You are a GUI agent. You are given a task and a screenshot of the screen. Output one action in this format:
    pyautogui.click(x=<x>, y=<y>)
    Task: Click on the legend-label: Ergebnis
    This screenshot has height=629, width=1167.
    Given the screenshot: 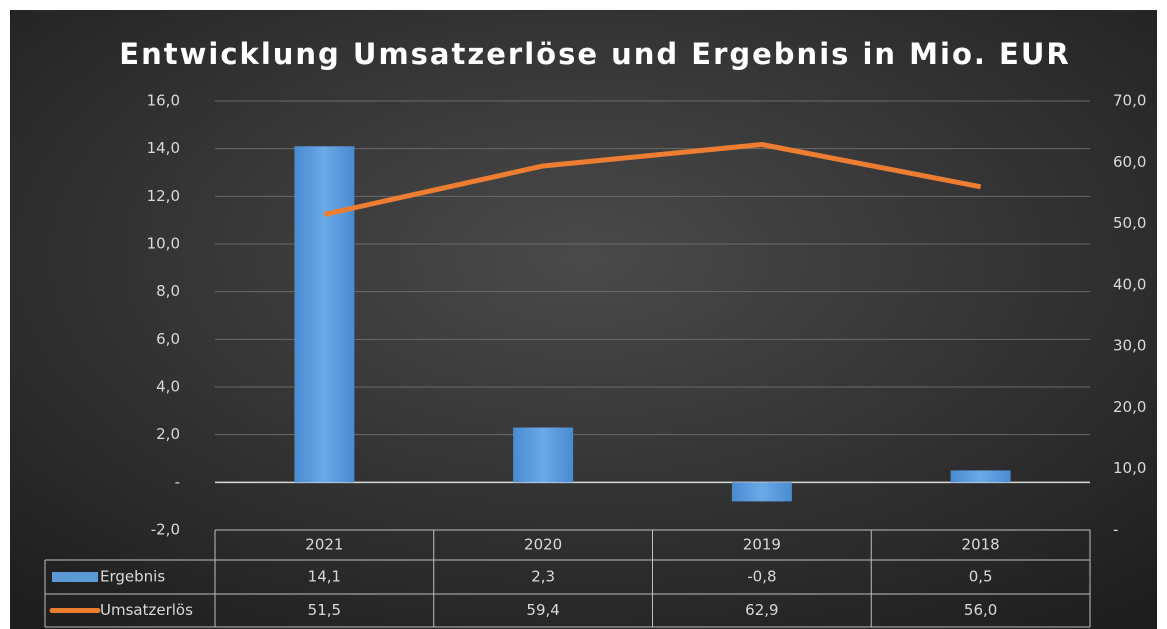 What is the action you would take?
    pyautogui.click(x=132, y=577)
    